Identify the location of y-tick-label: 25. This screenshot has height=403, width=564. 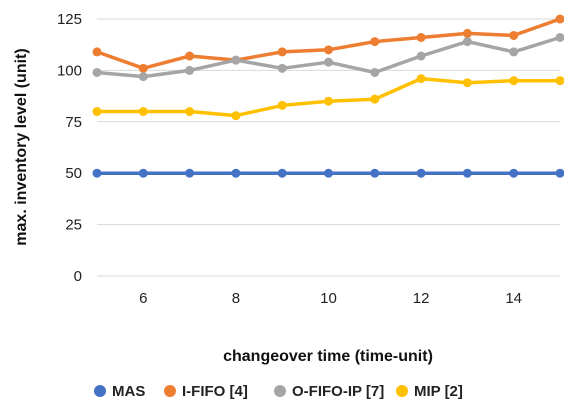
(73, 225).